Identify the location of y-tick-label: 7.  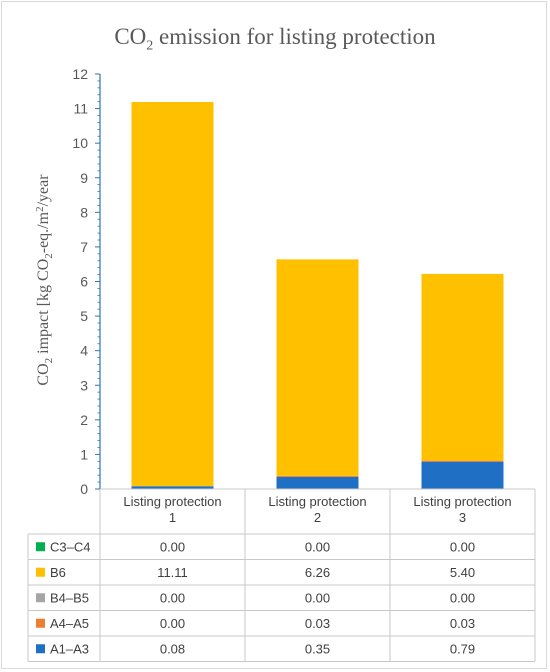
(84, 247).